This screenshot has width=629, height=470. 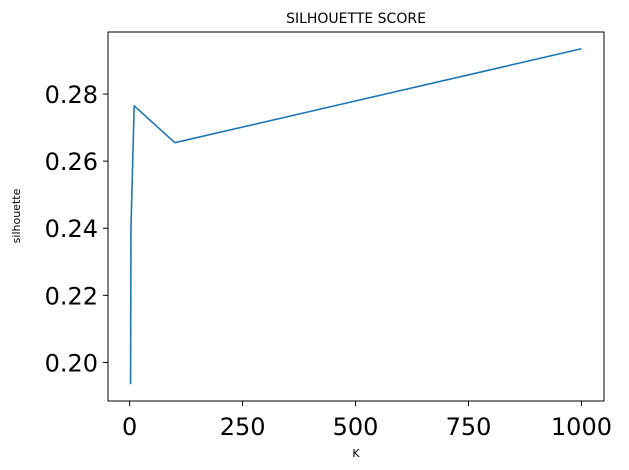 I want to click on y-axis-label: silhouette, so click(x=16, y=215).